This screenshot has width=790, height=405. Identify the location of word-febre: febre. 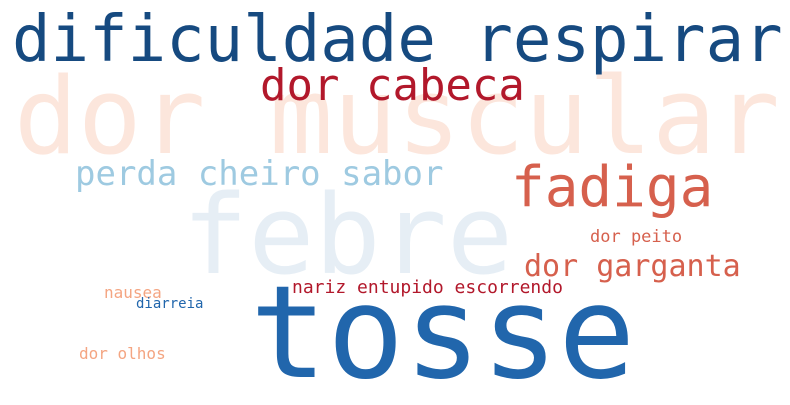
(348, 235).